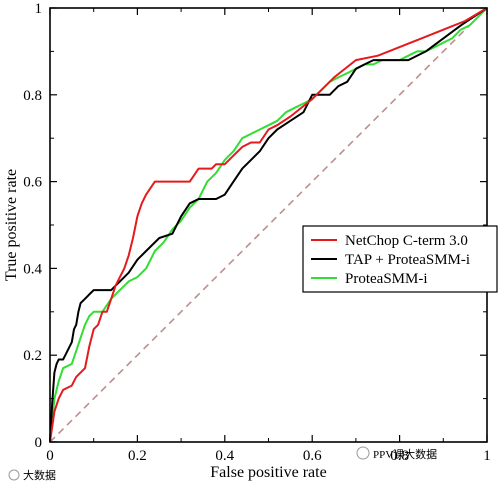 The width and height of the screenshot is (500, 485). Describe the element at coordinates (137, 456) in the screenshot. I see `x-tick-label: 0.2` at that location.